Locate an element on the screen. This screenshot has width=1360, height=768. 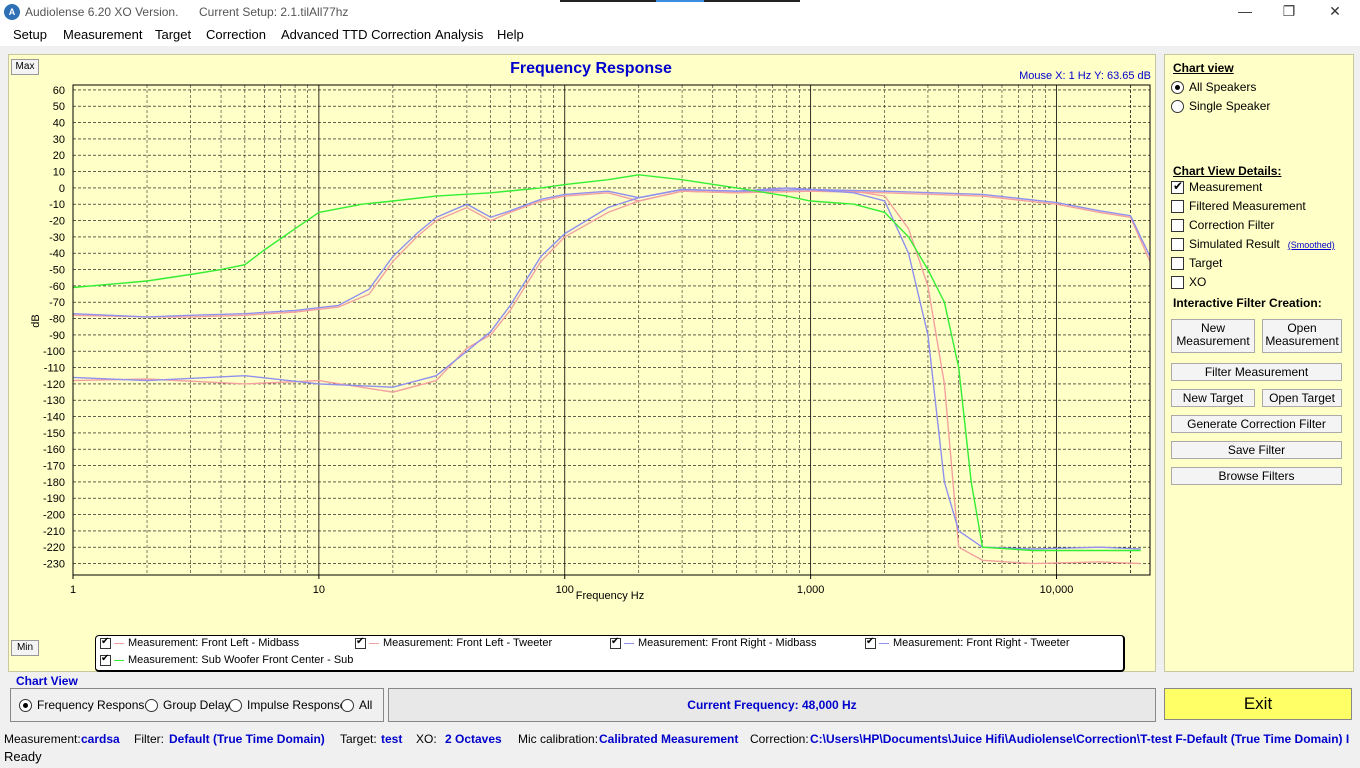
menu-analysis: Analysis is located at coordinates (459, 34).